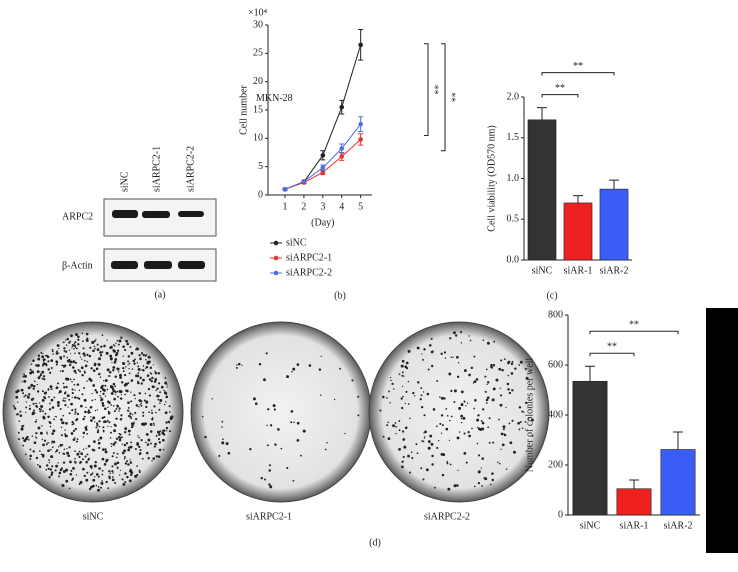  Describe the element at coordinates (443, 97) in the screenshot. I see `bracket` at that location.